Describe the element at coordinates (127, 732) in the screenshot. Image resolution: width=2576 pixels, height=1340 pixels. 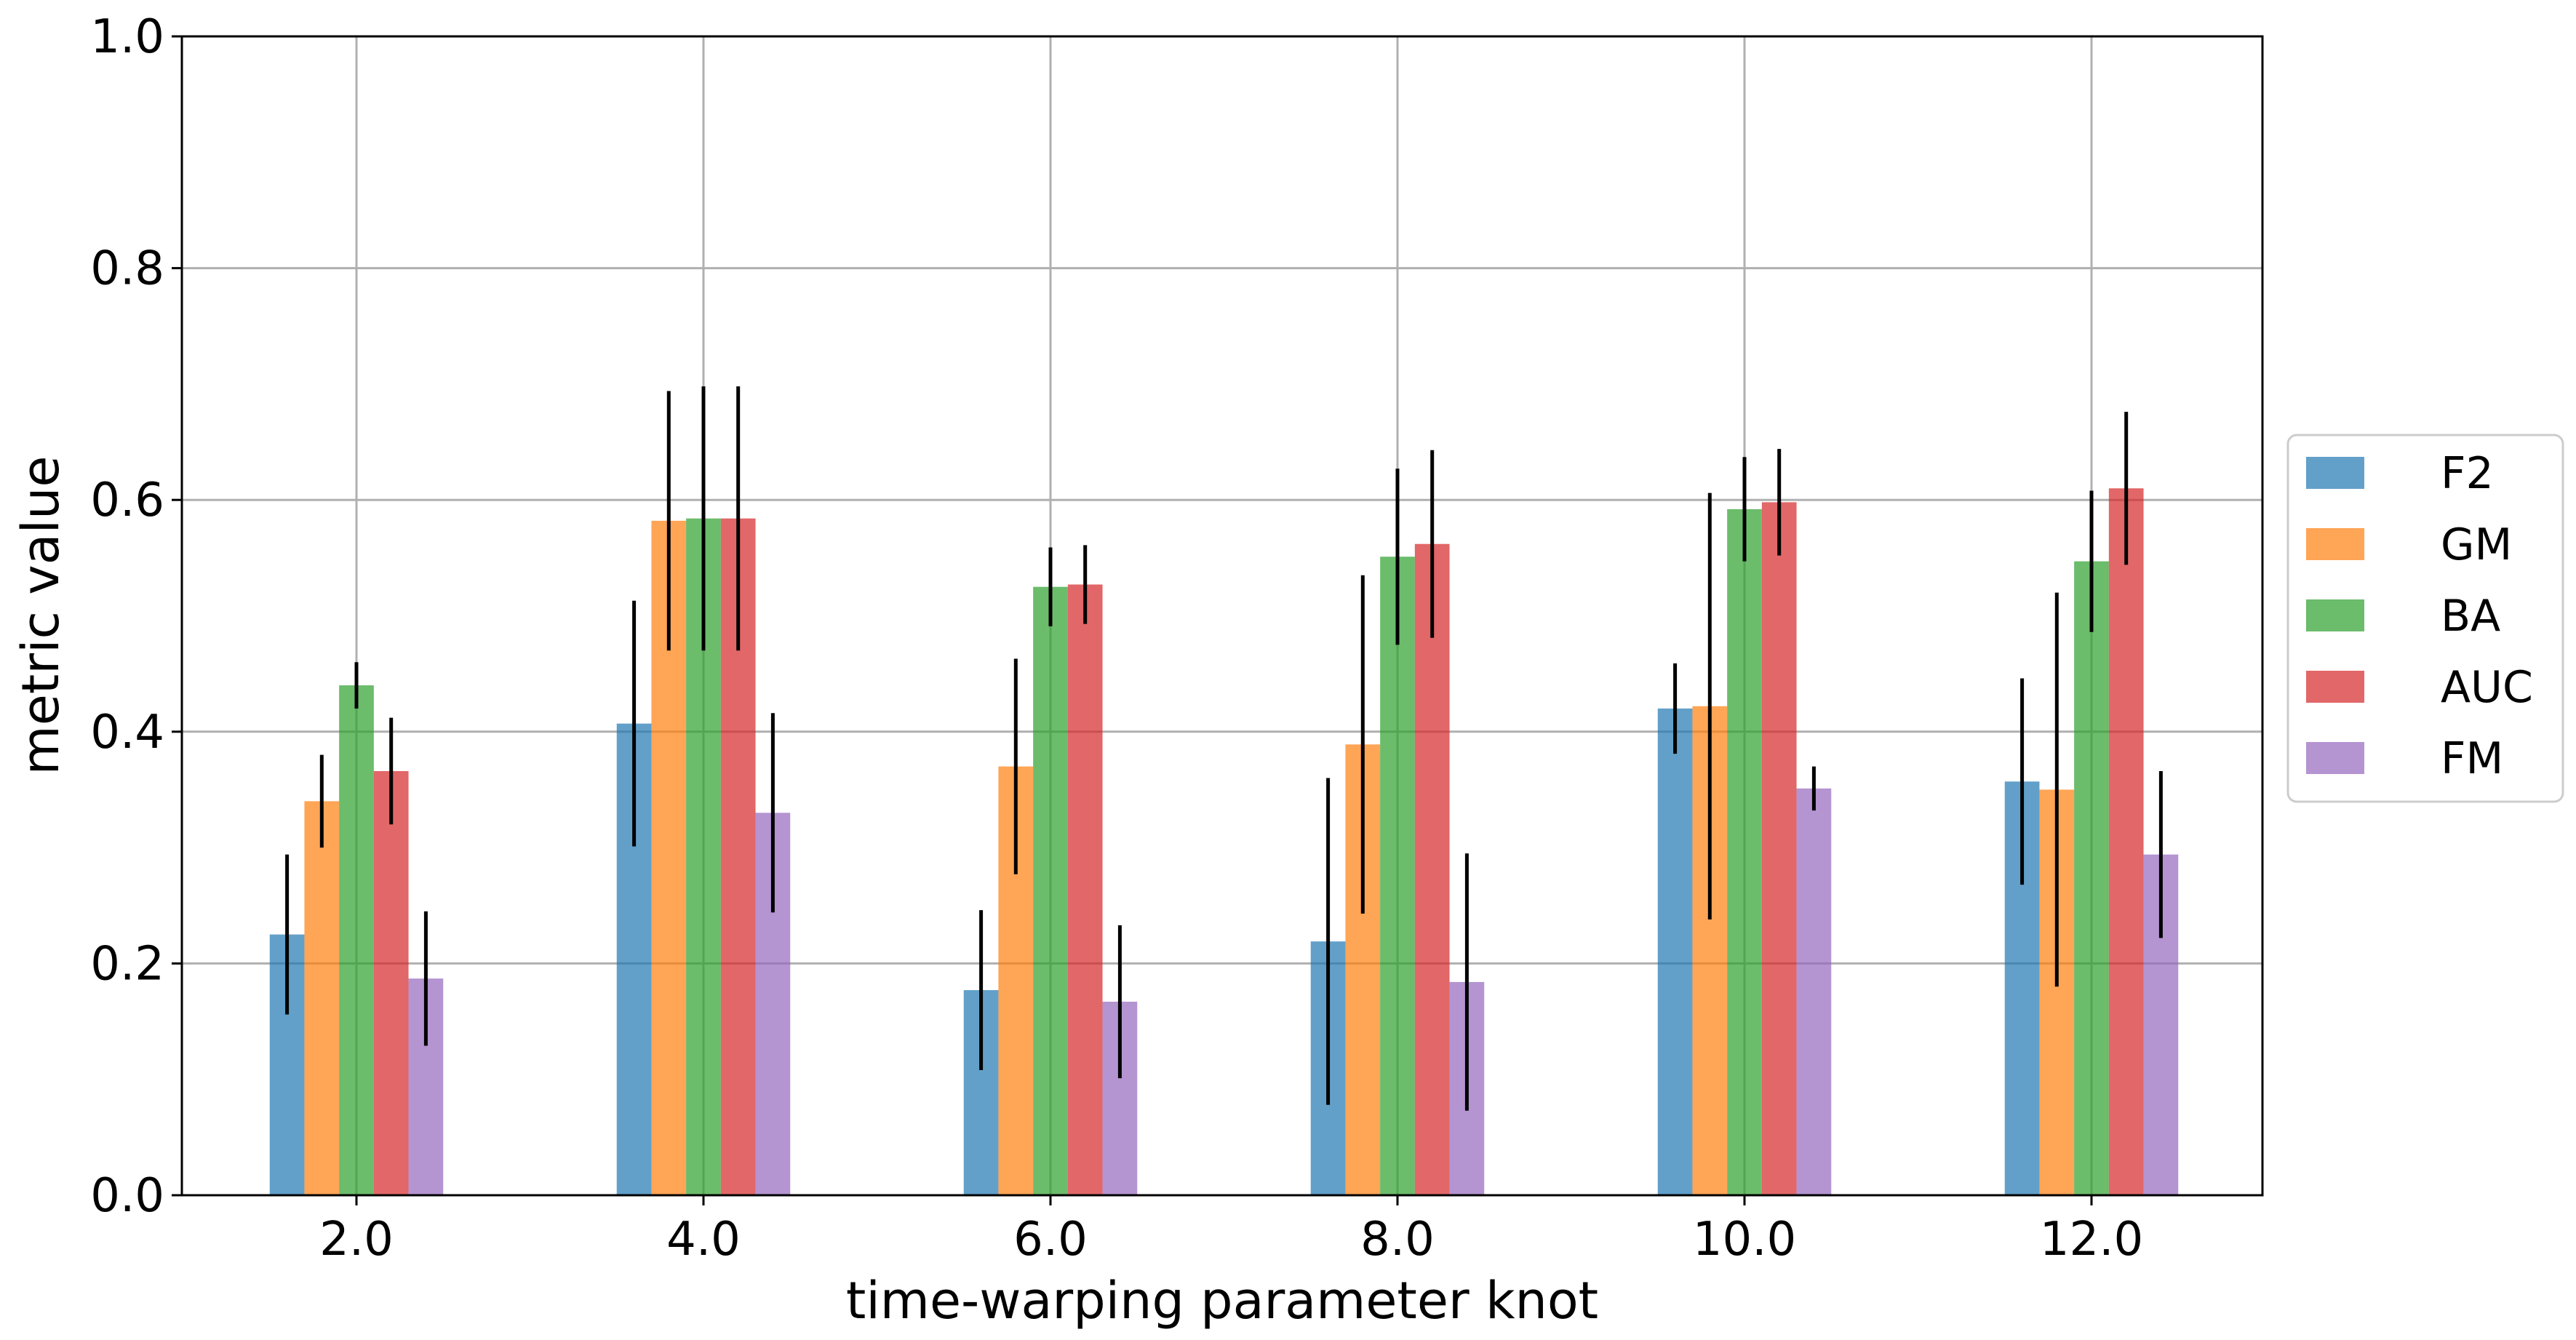
I see `y-tick-label: 0.4` at that location.